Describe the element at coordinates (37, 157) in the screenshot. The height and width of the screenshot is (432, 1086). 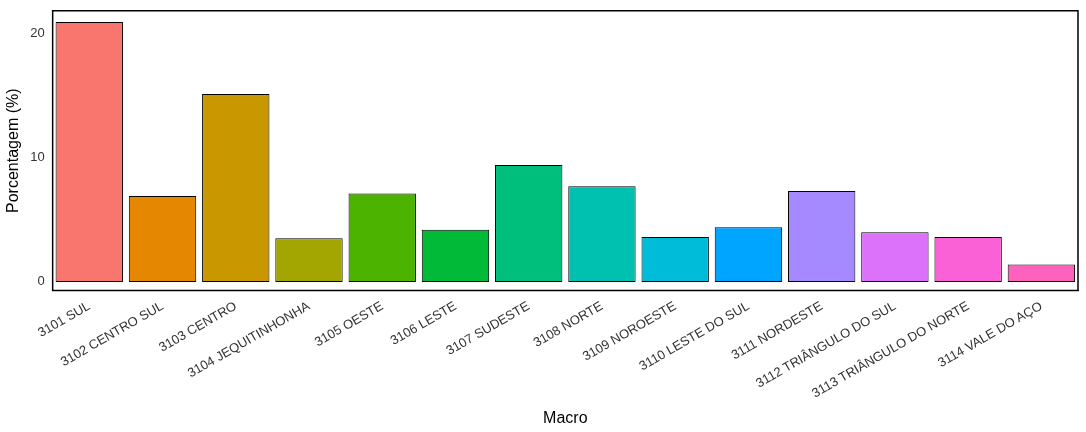
I see `y-tick-label: 10` at that location.